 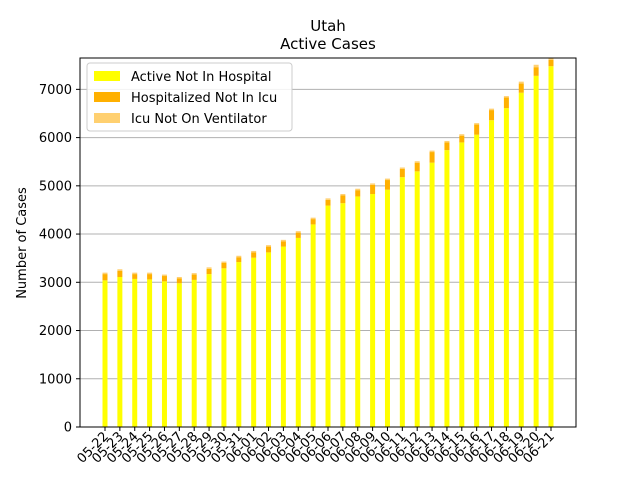 I want to click on legend-label: Hospitalized Not In Icu, so click(x=204, y=98).